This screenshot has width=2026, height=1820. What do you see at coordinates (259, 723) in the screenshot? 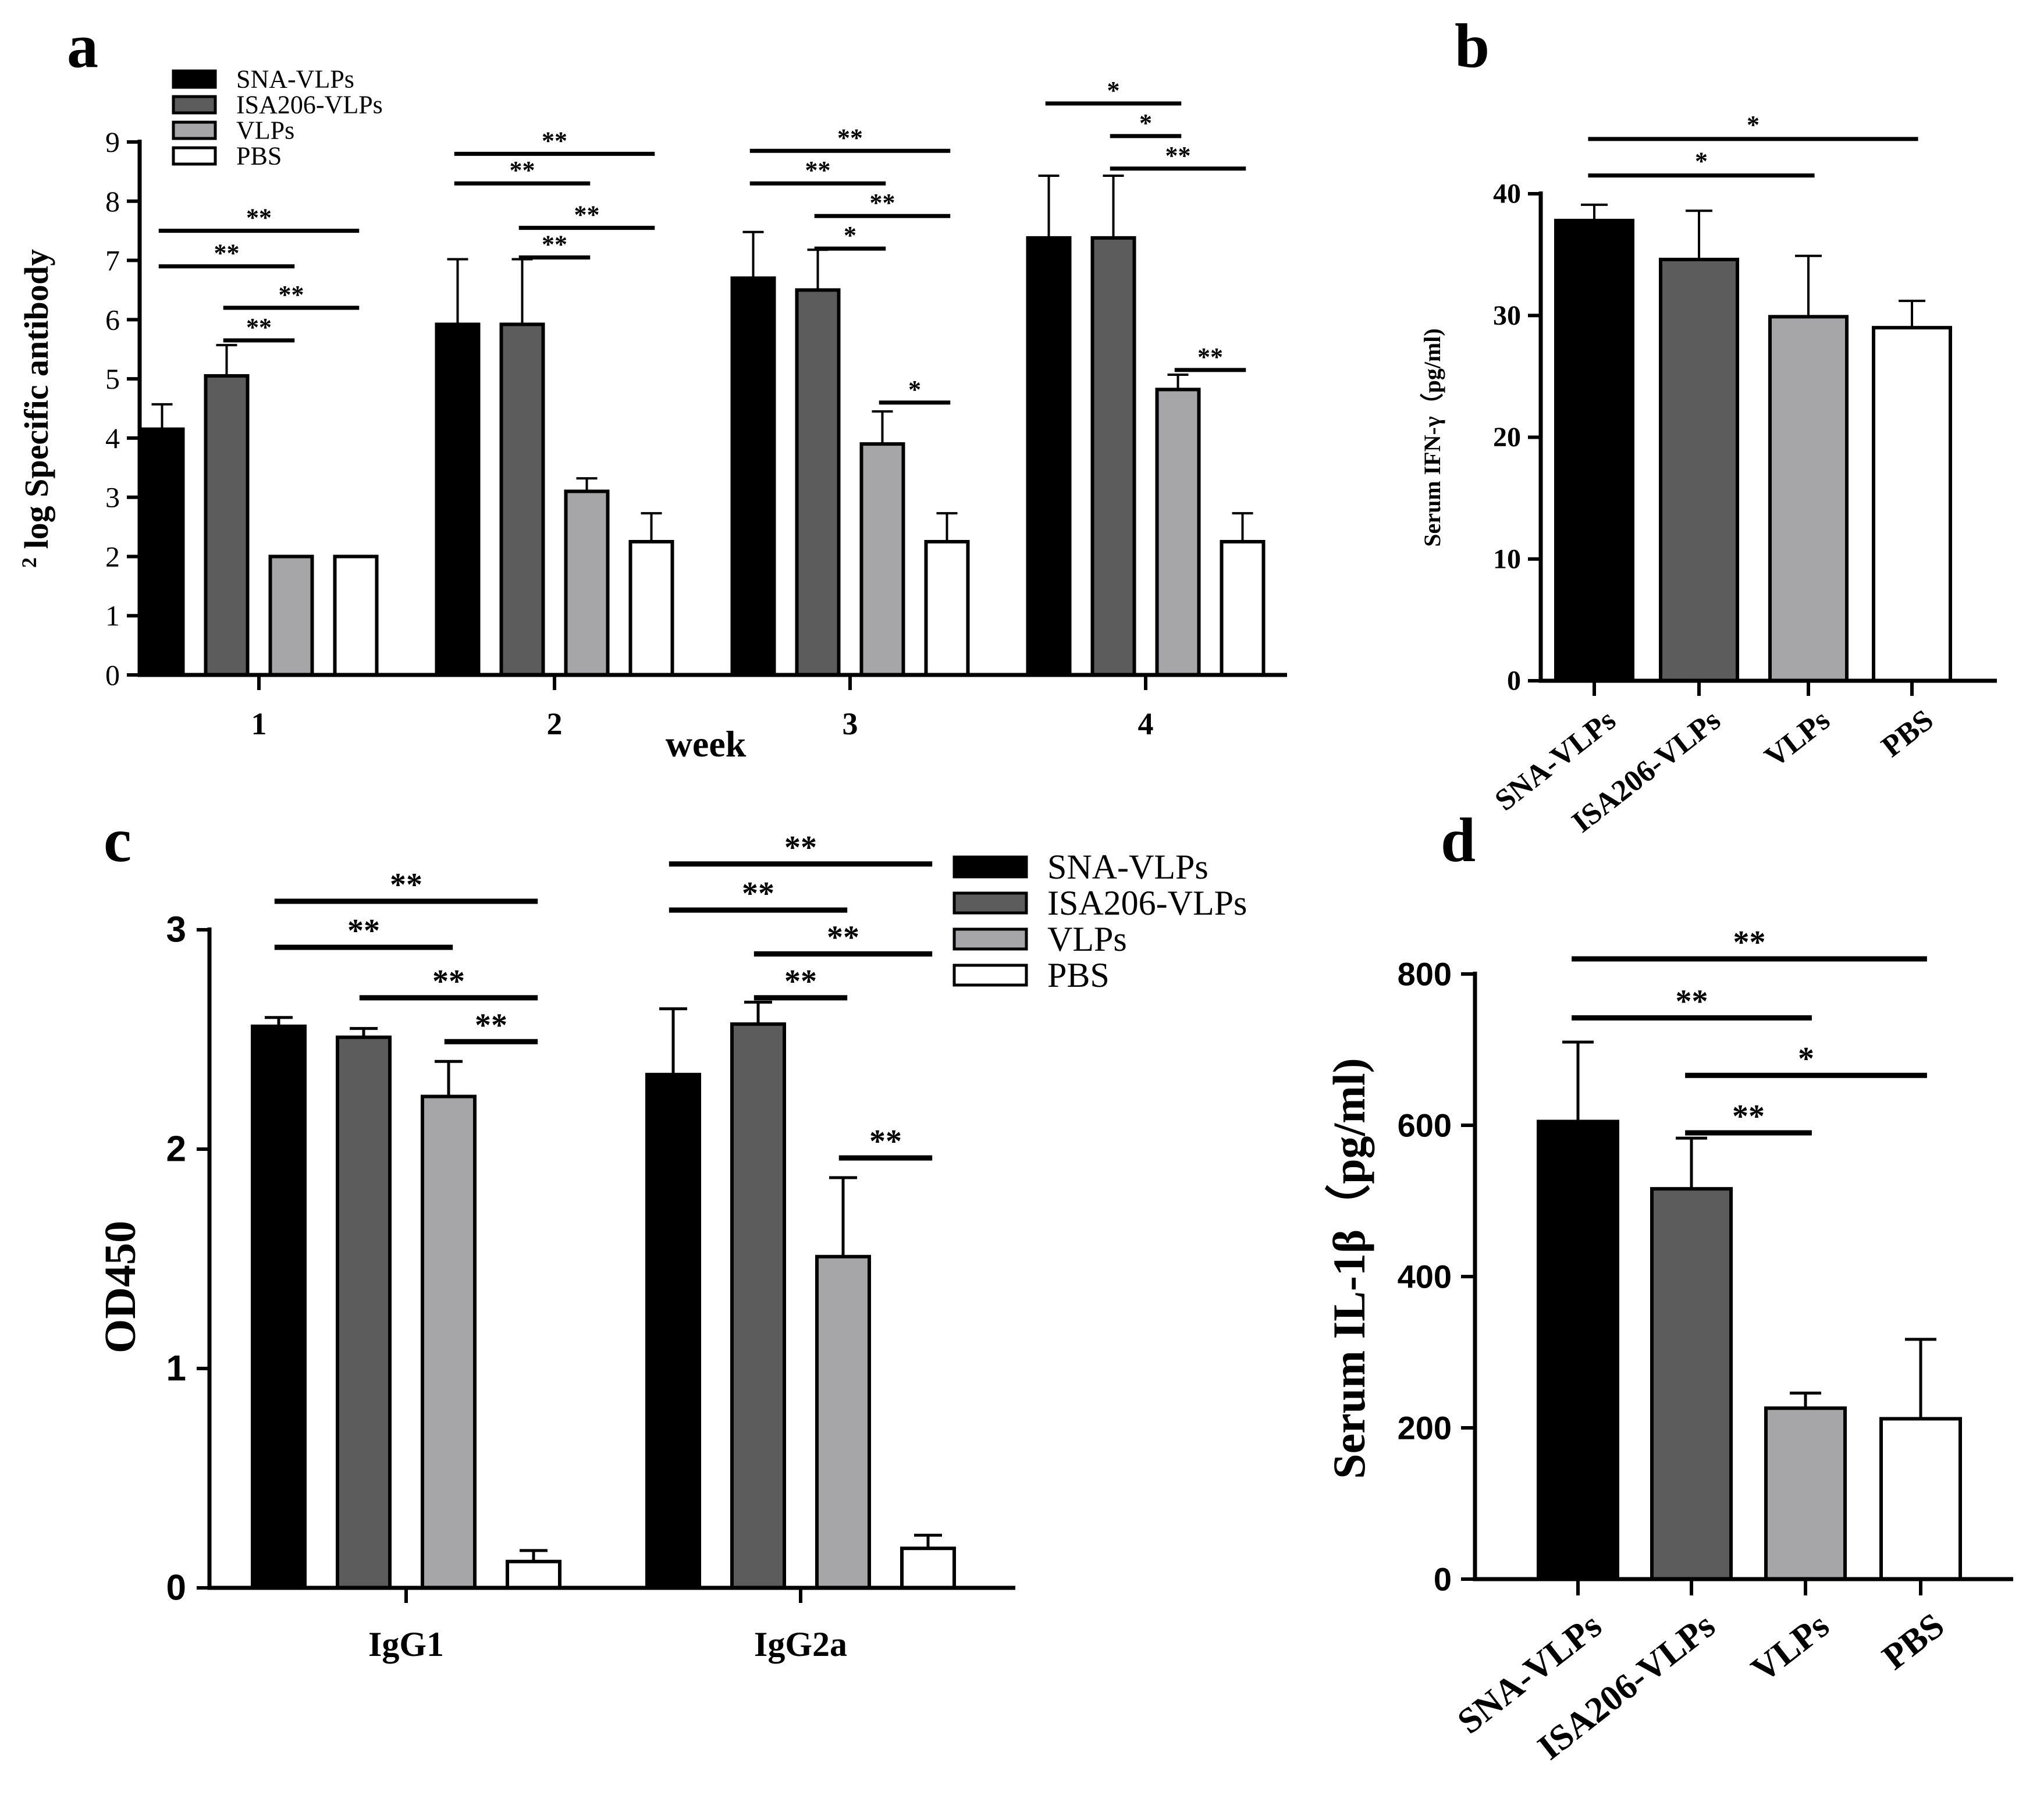
I see `x-tick-label: 1` at bounding box center [259, 723].